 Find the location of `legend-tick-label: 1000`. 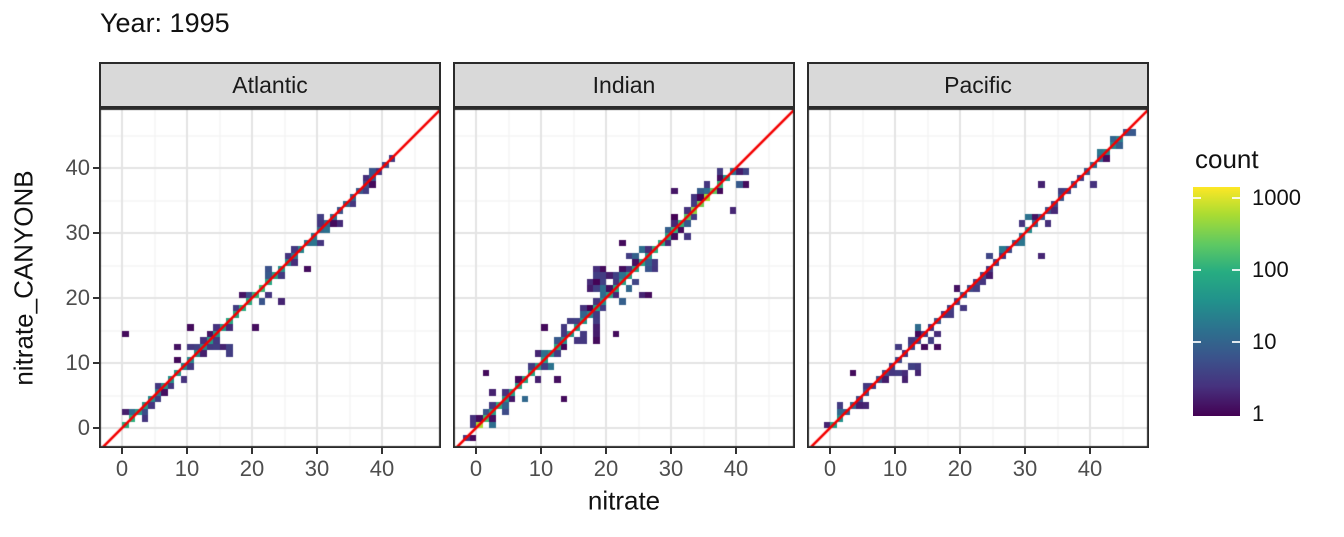

legend-tick-label: 1000 is located at coordinates (1276, 197).